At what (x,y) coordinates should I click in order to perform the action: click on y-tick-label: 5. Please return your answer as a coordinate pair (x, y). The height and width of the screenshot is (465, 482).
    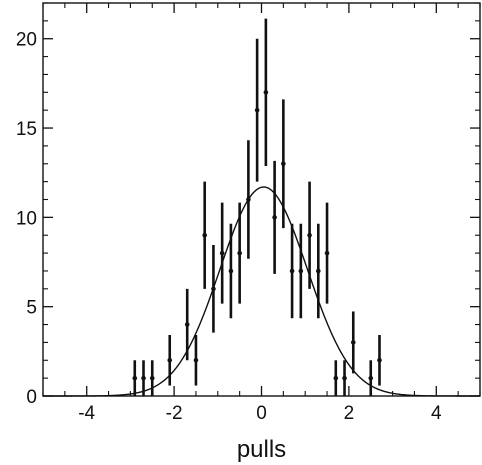
    Looking at the image, I should click on (31, 308).